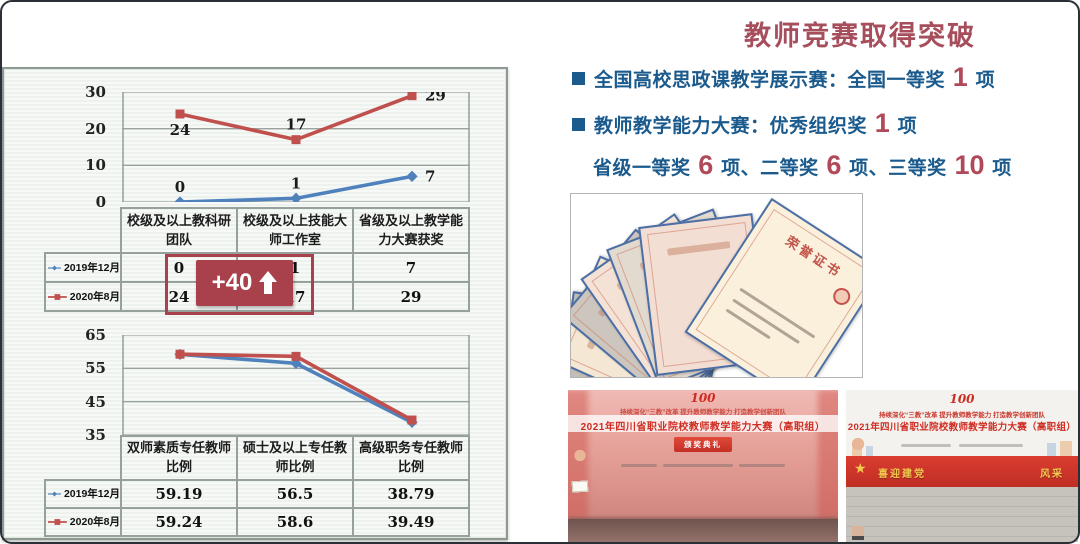  Describe the element at coordinates (411, 493) in the screenshot. I see `table-value-cell: 38.79` at that location.